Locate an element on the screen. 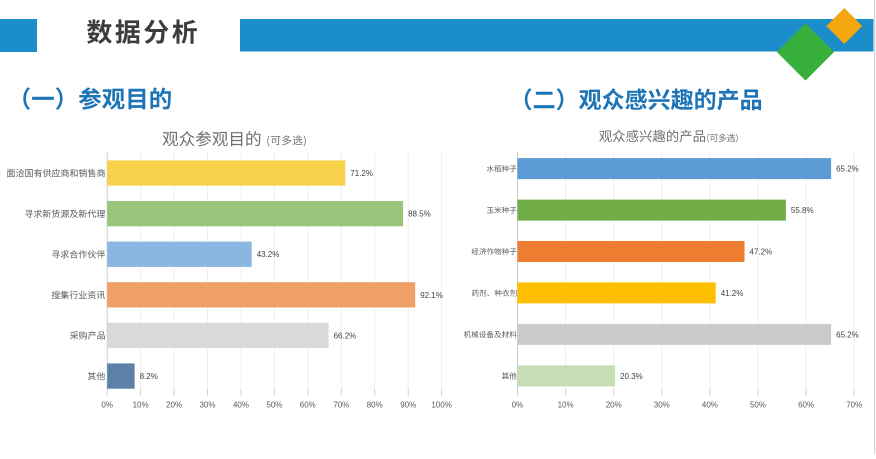  svg-text: 8.2% is located at coordinates (149, 376).